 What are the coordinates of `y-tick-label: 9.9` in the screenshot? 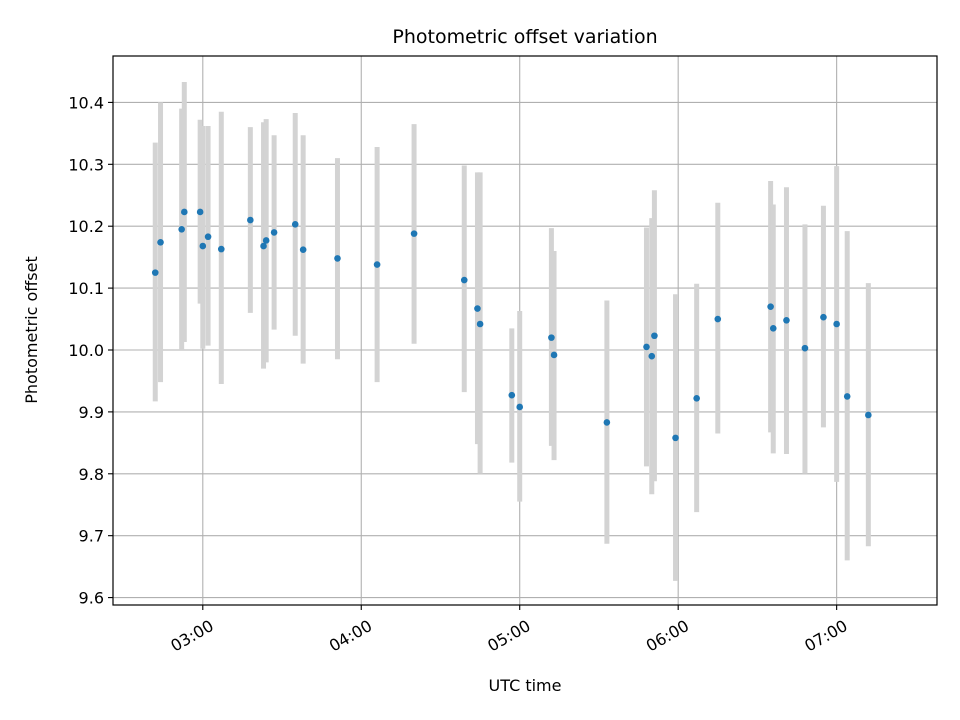 It's located at (91, 412).